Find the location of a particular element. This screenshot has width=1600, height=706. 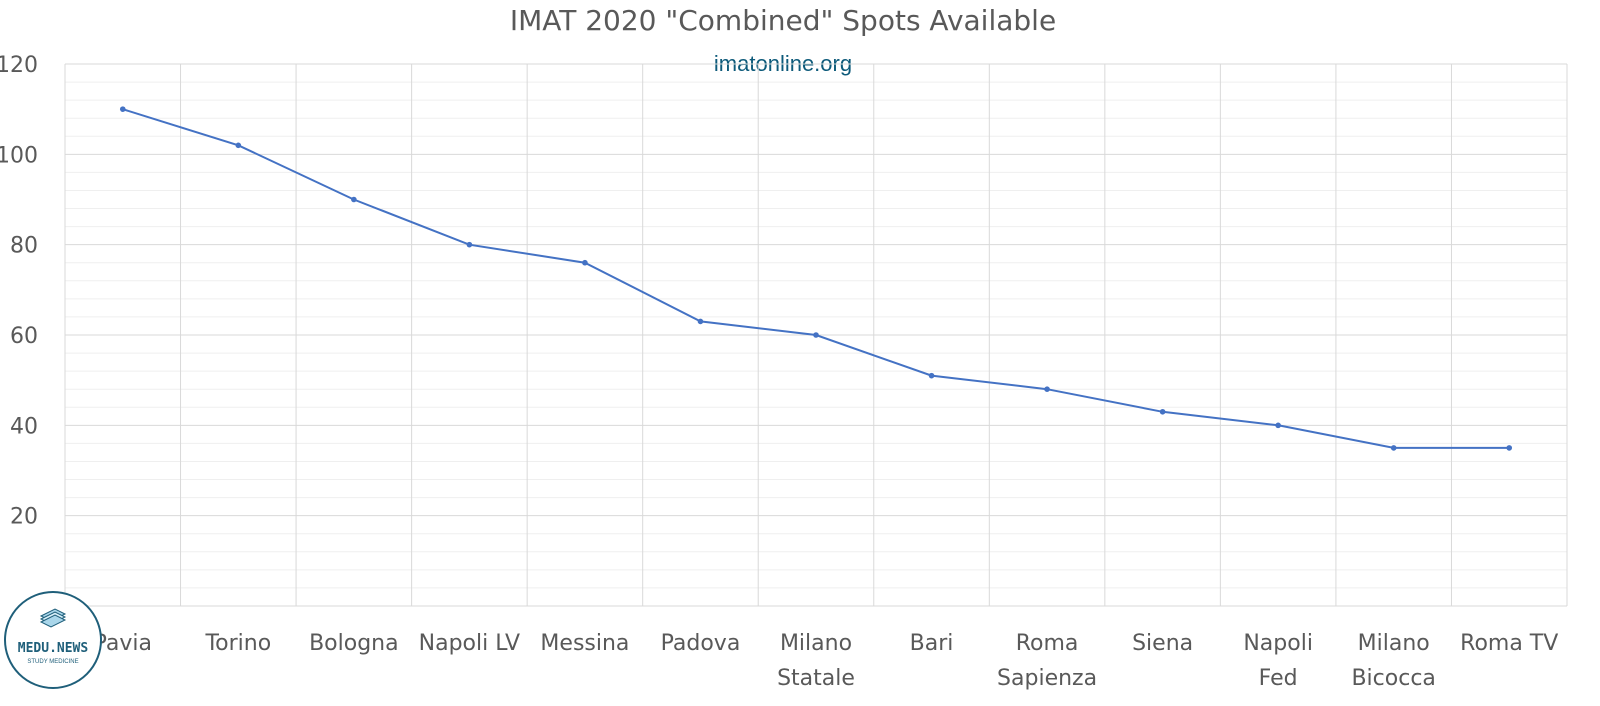

x-tick-label: Milano Bicocca is located at coordinates (1393, 661).